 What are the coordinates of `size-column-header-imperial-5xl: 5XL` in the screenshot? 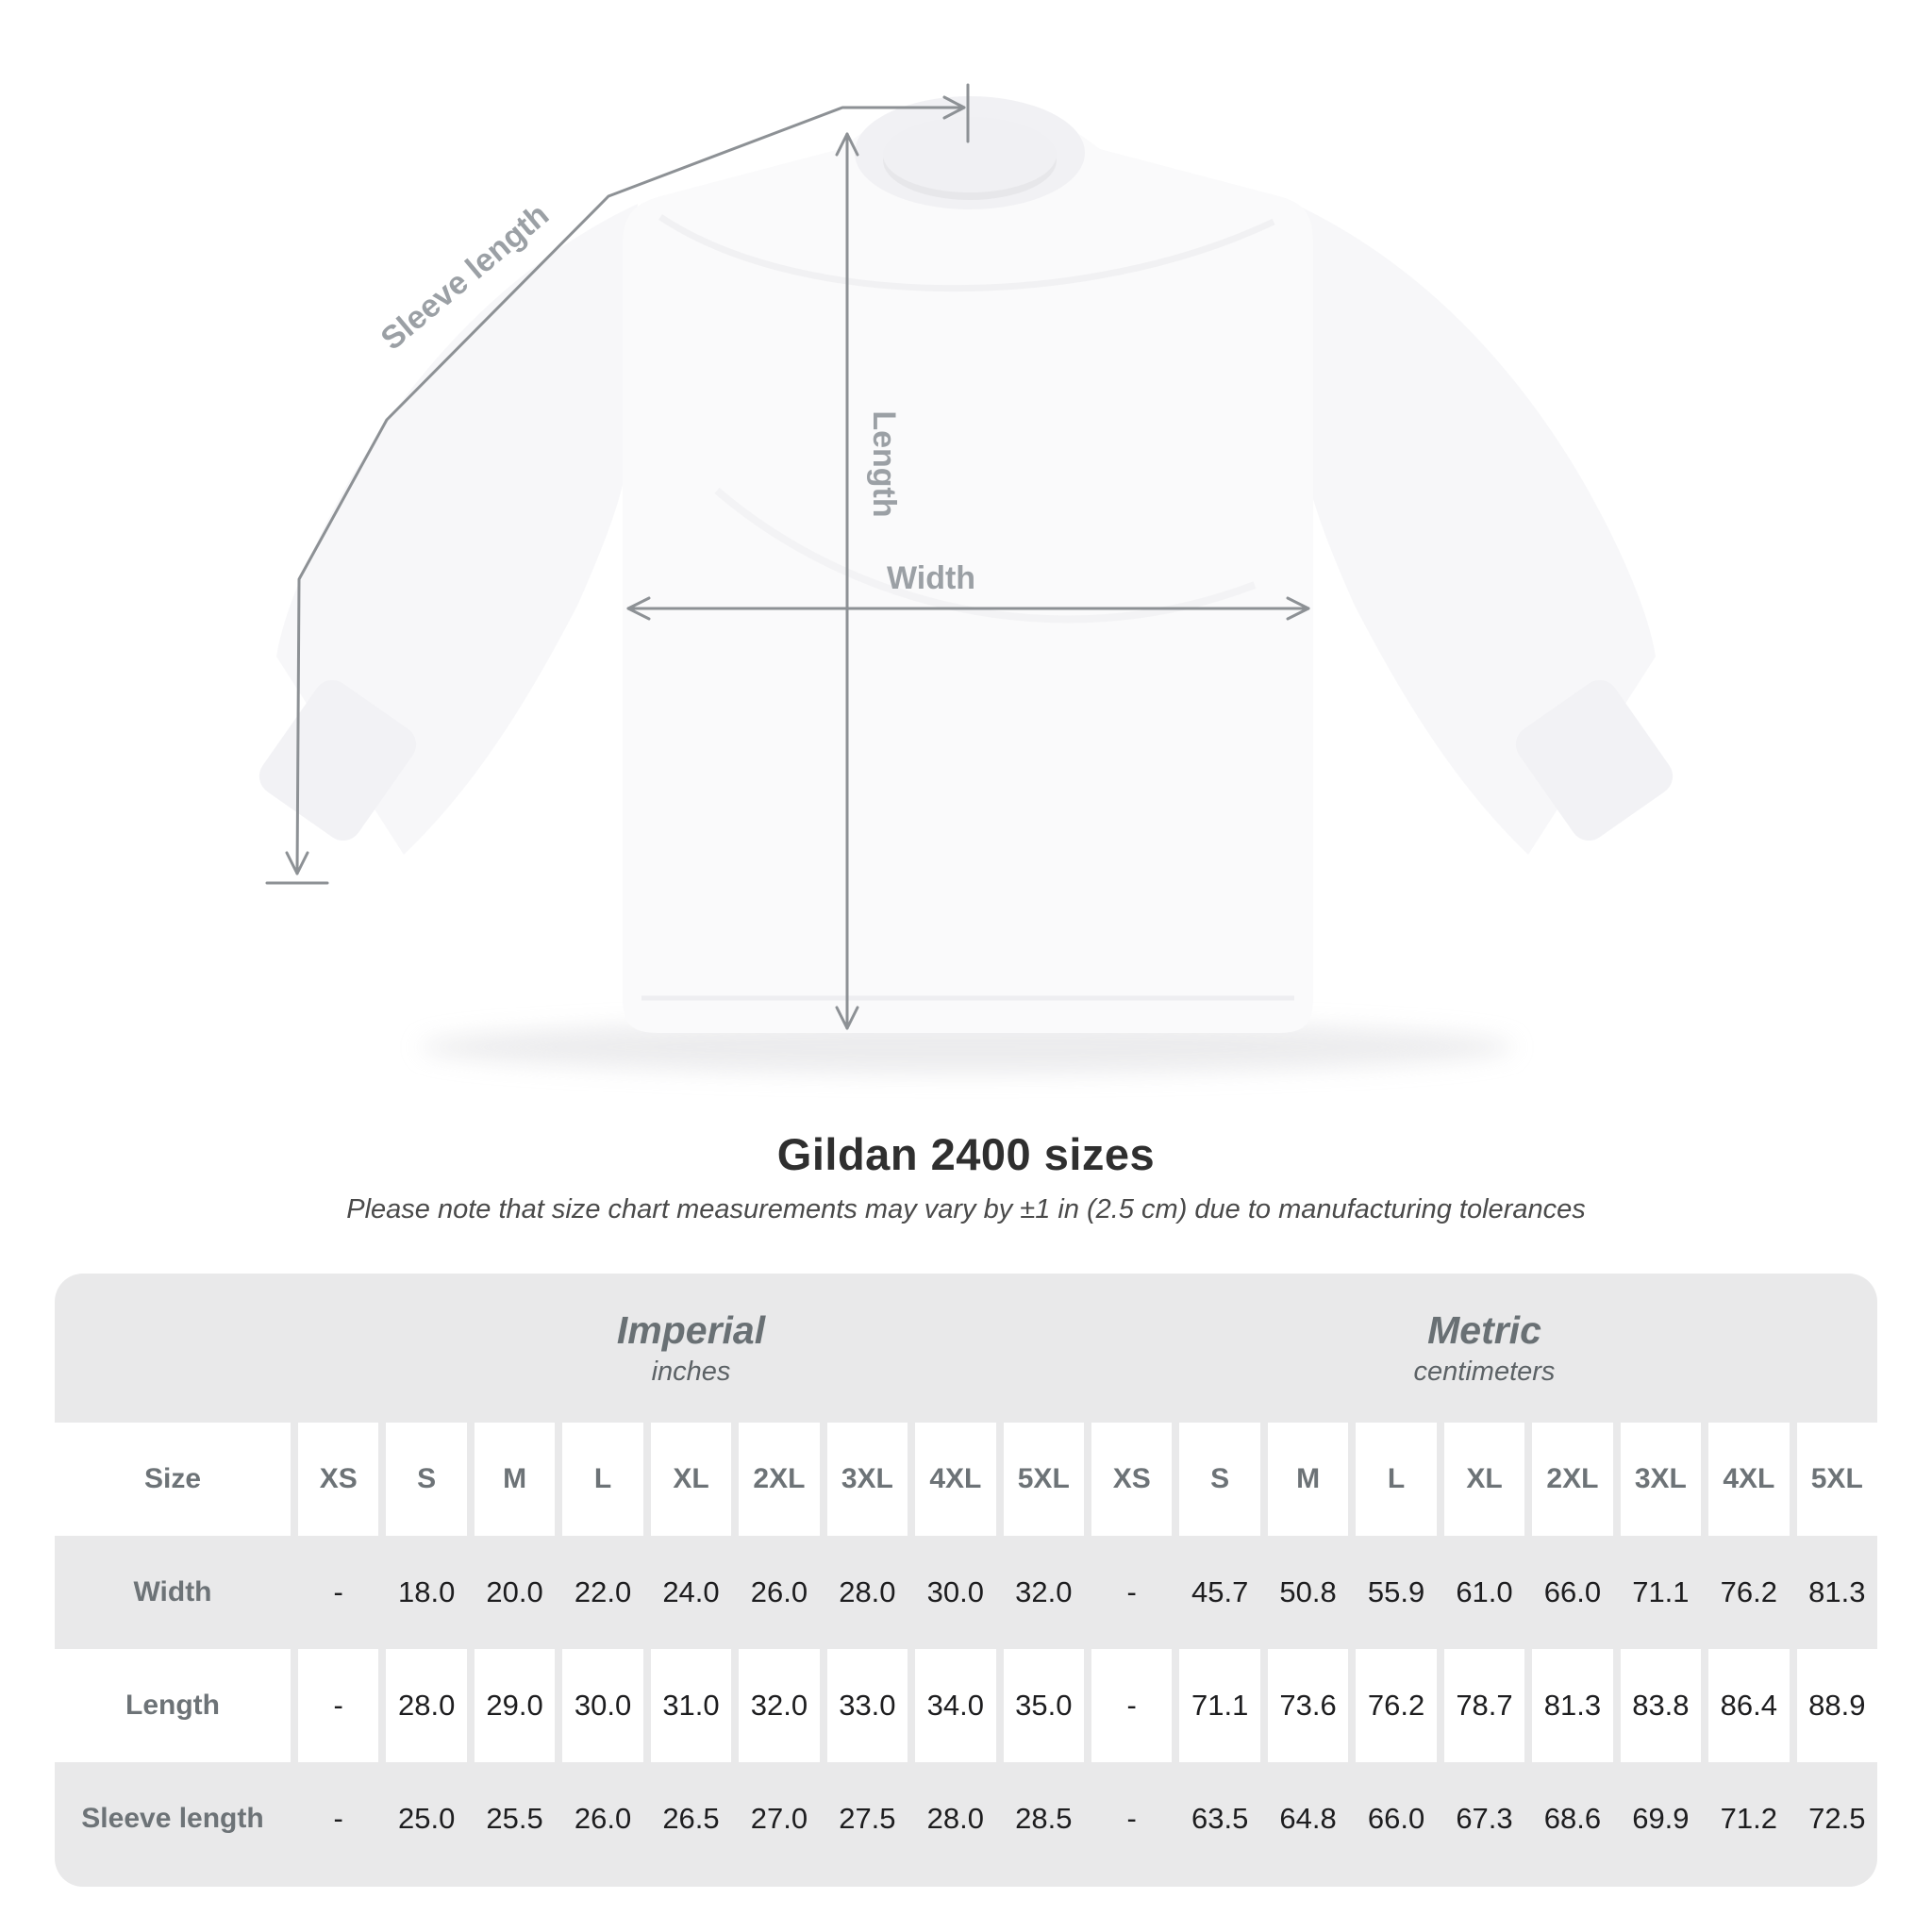 It's located at (1043, 1479).